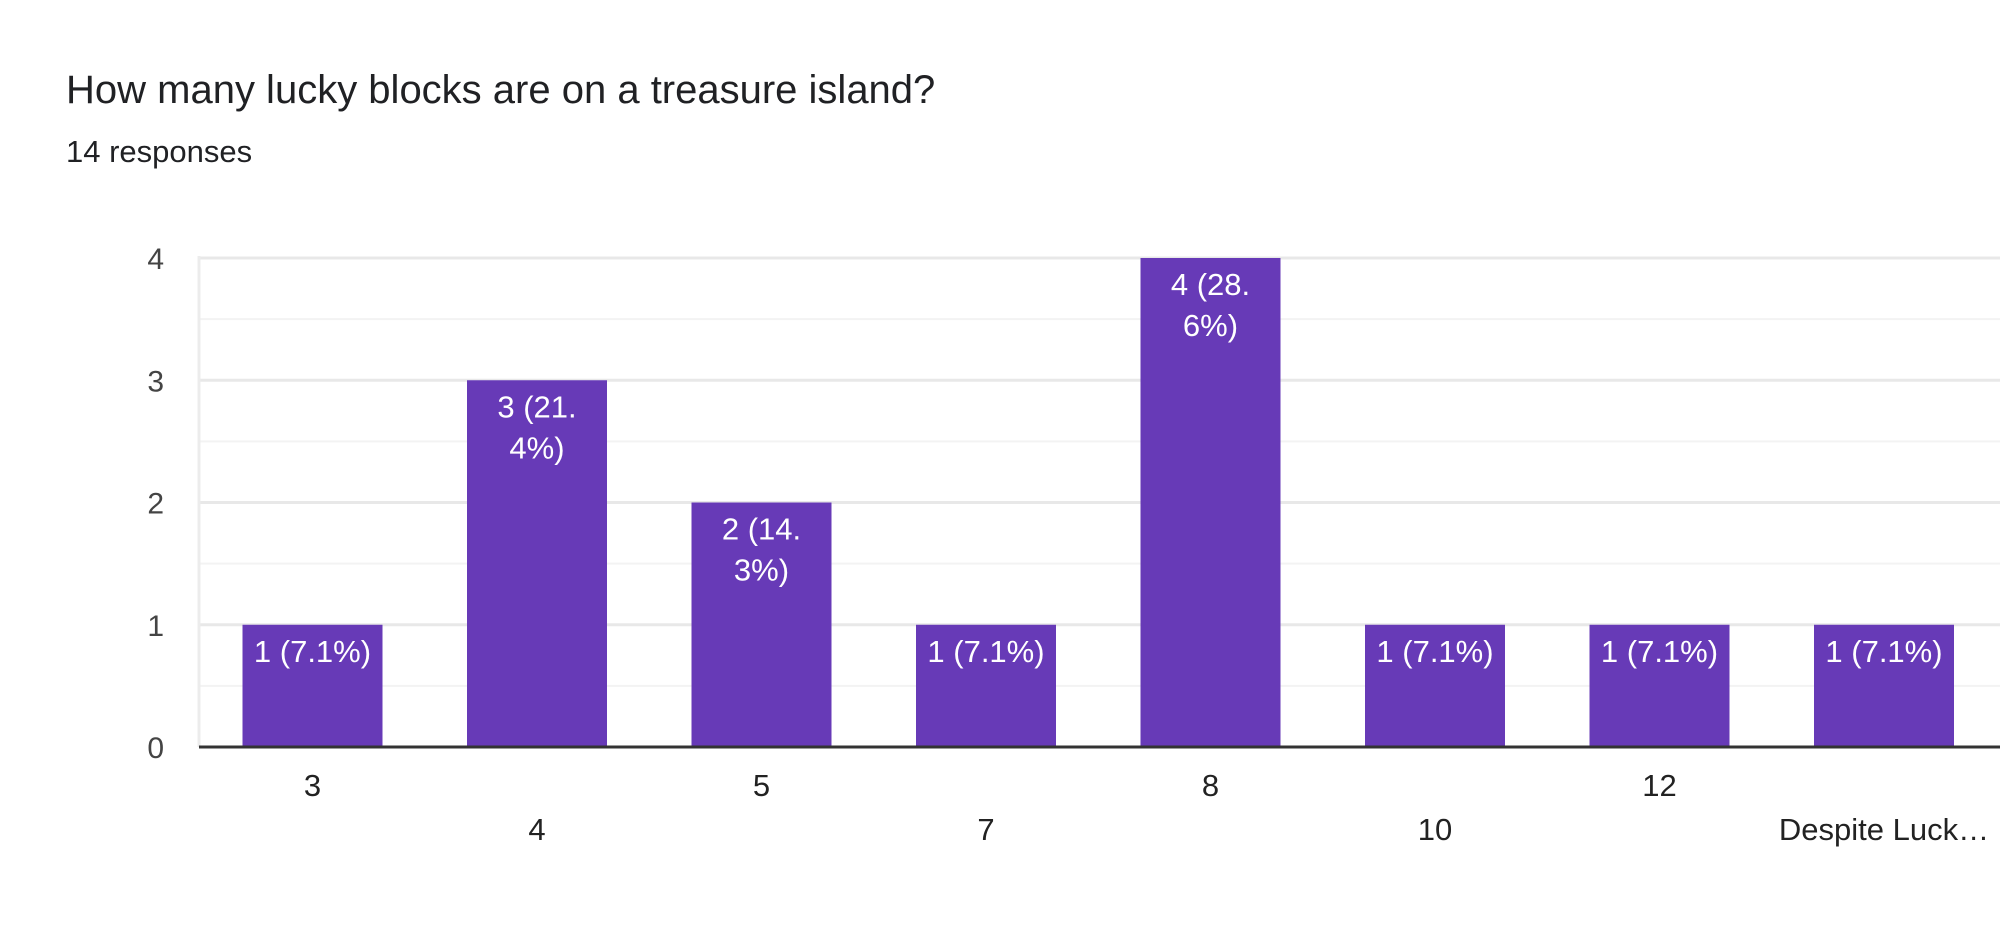 The width and height of the screenshot is (2000, 951). Describe the element at coordinates (155, 504) in the screenshot. I see `y-tick-label: 2` at that location.